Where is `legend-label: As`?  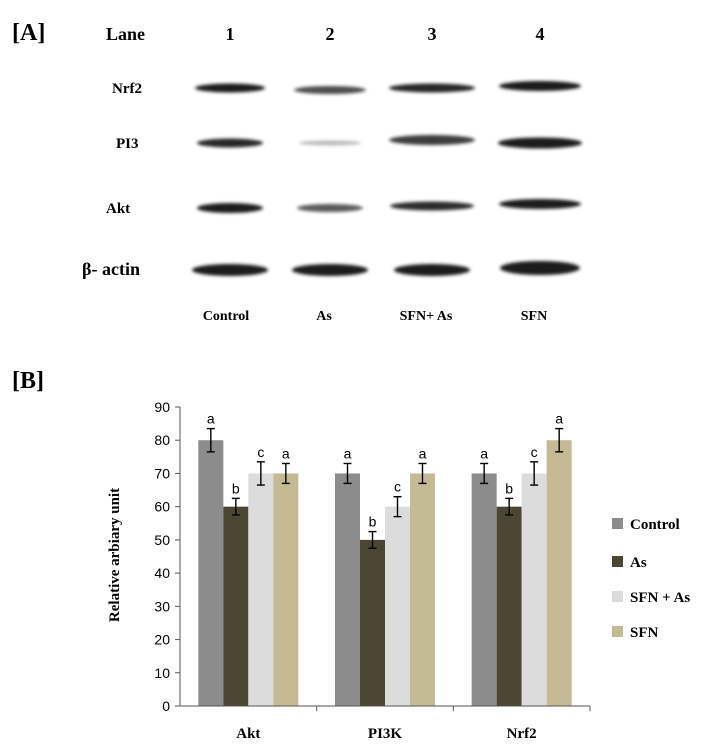 legend-label: As is located at coordinates (638, 563).